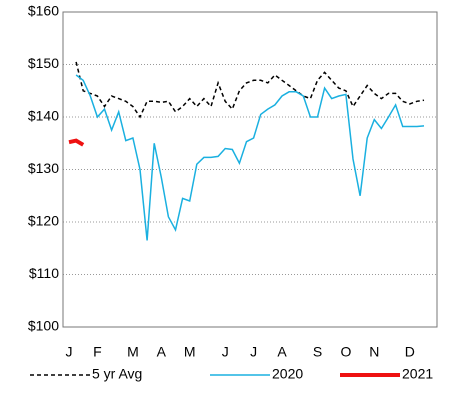  What do you see at coordinates (410, 352) in the screenshot?
I see `x-tick-label: D` at bounding box center [410, 352].